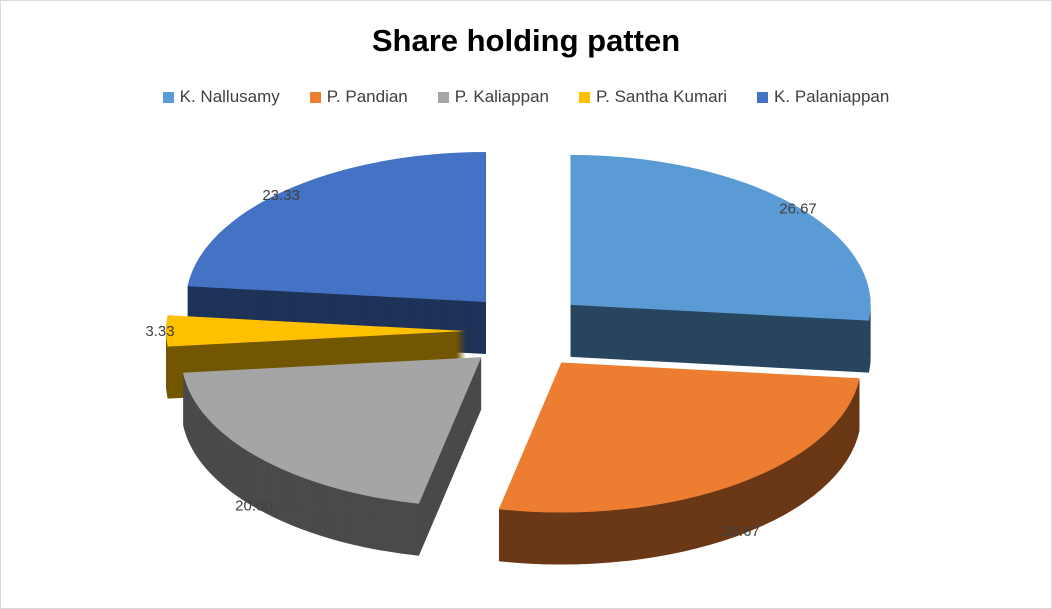  I want to click on legend-item: K. Palaniappan, so click(823, 97).